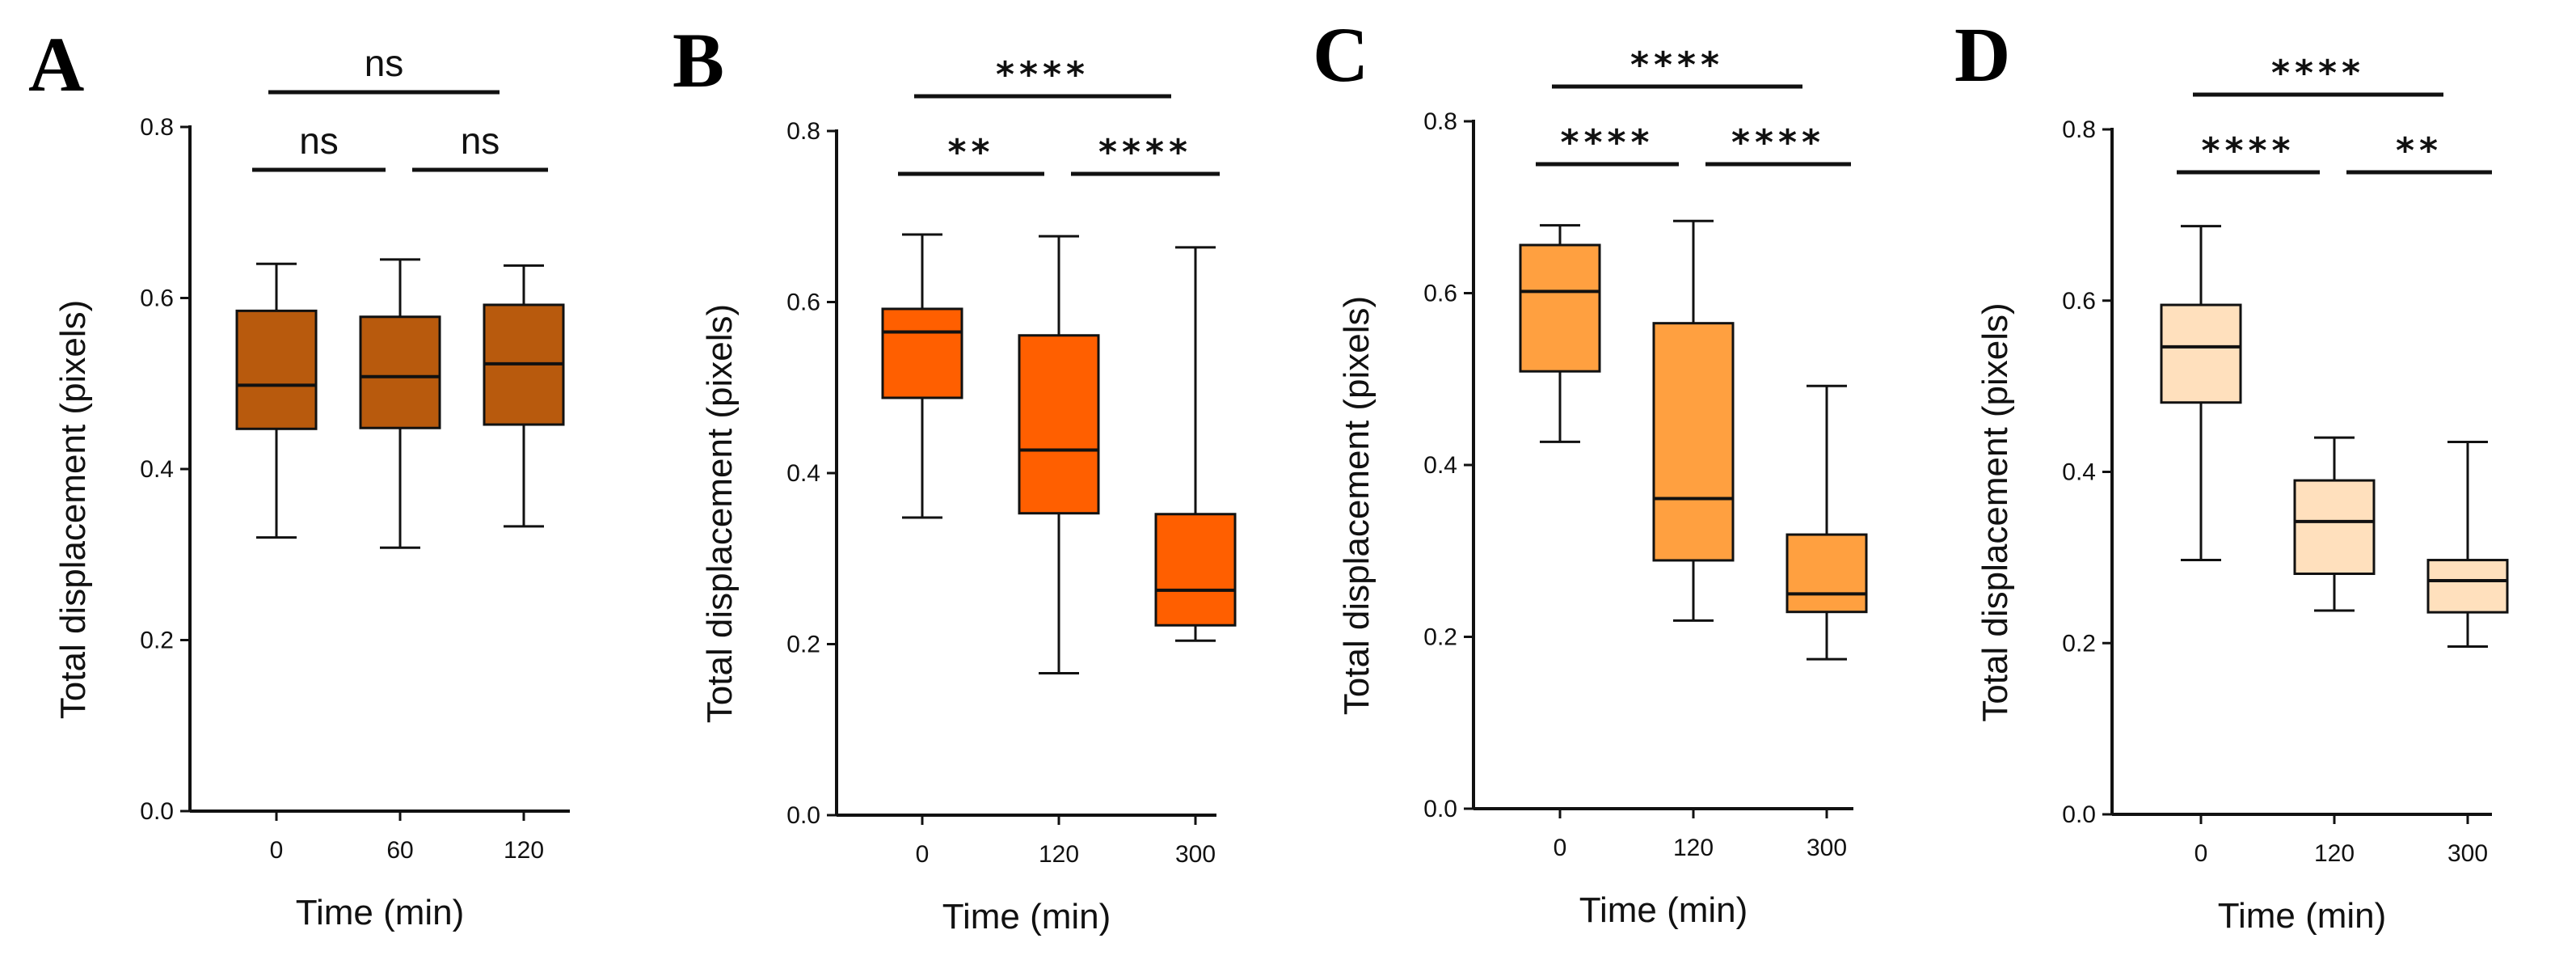 The image size is (2576, 968). I want to click on panel-letter: B, so click(698, 60).